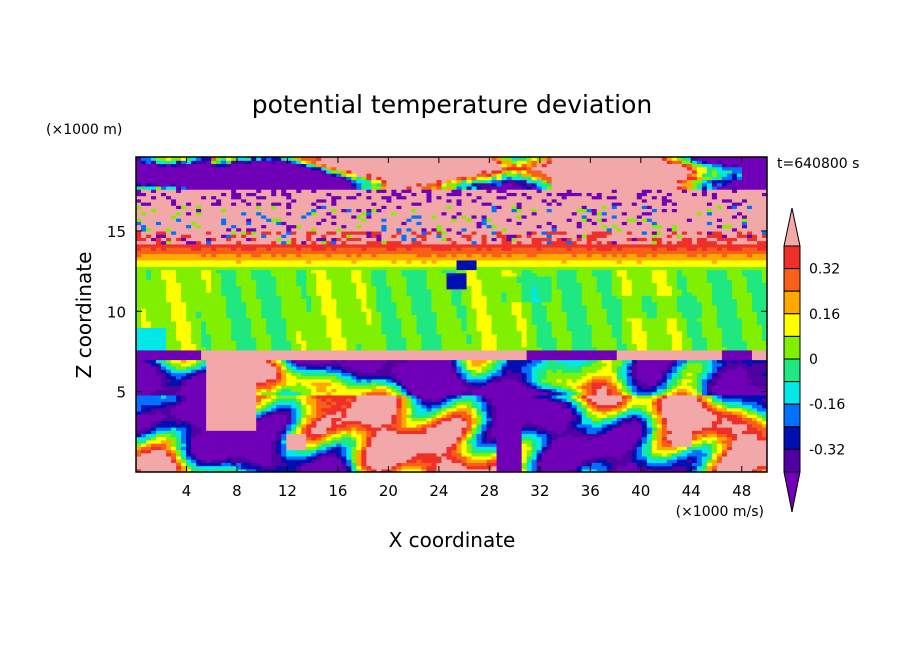 The height and width of the screenshot is (654, 904). Describe the element at coordinates (438, 491) in the screenshot. I see `x-tick-label: 24` at that location.